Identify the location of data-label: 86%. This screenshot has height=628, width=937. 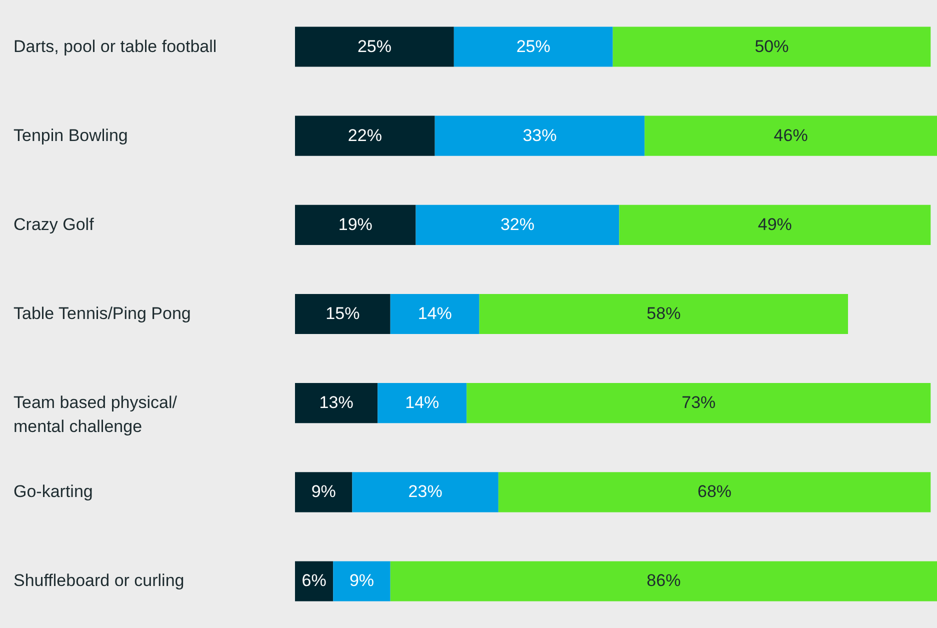
(663, 580).